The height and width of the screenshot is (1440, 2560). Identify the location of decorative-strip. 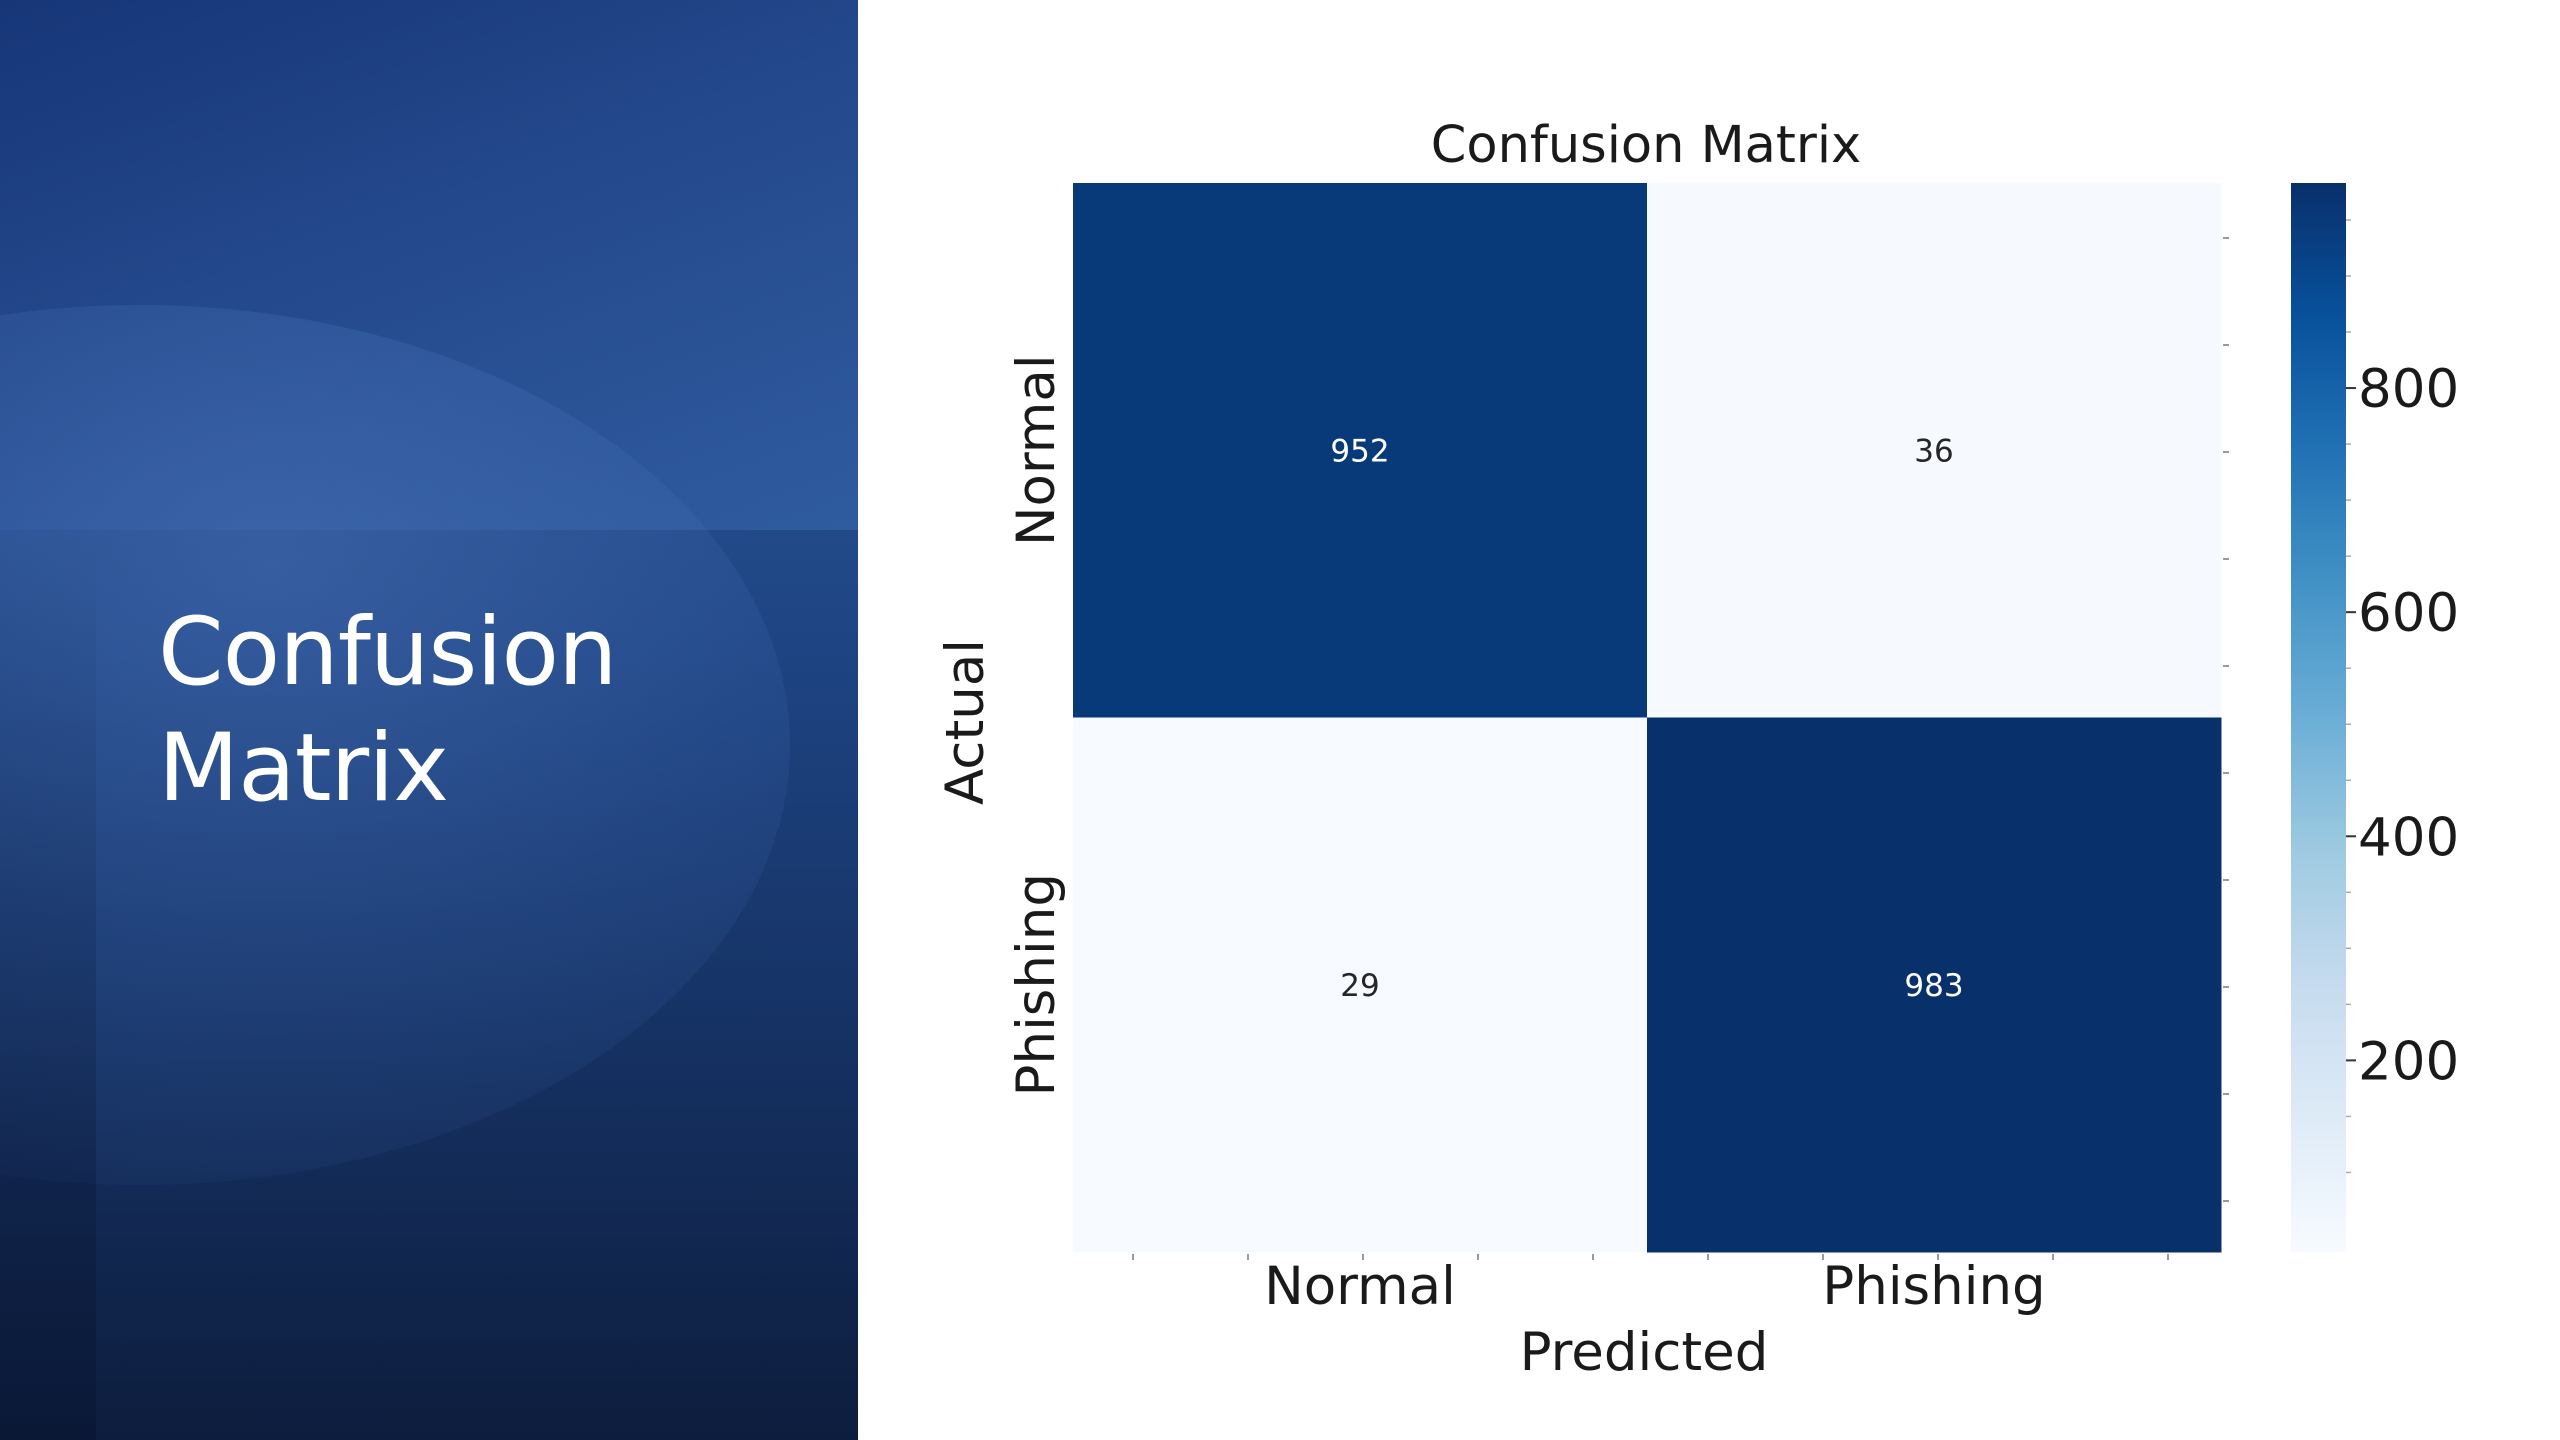
(48, 985).